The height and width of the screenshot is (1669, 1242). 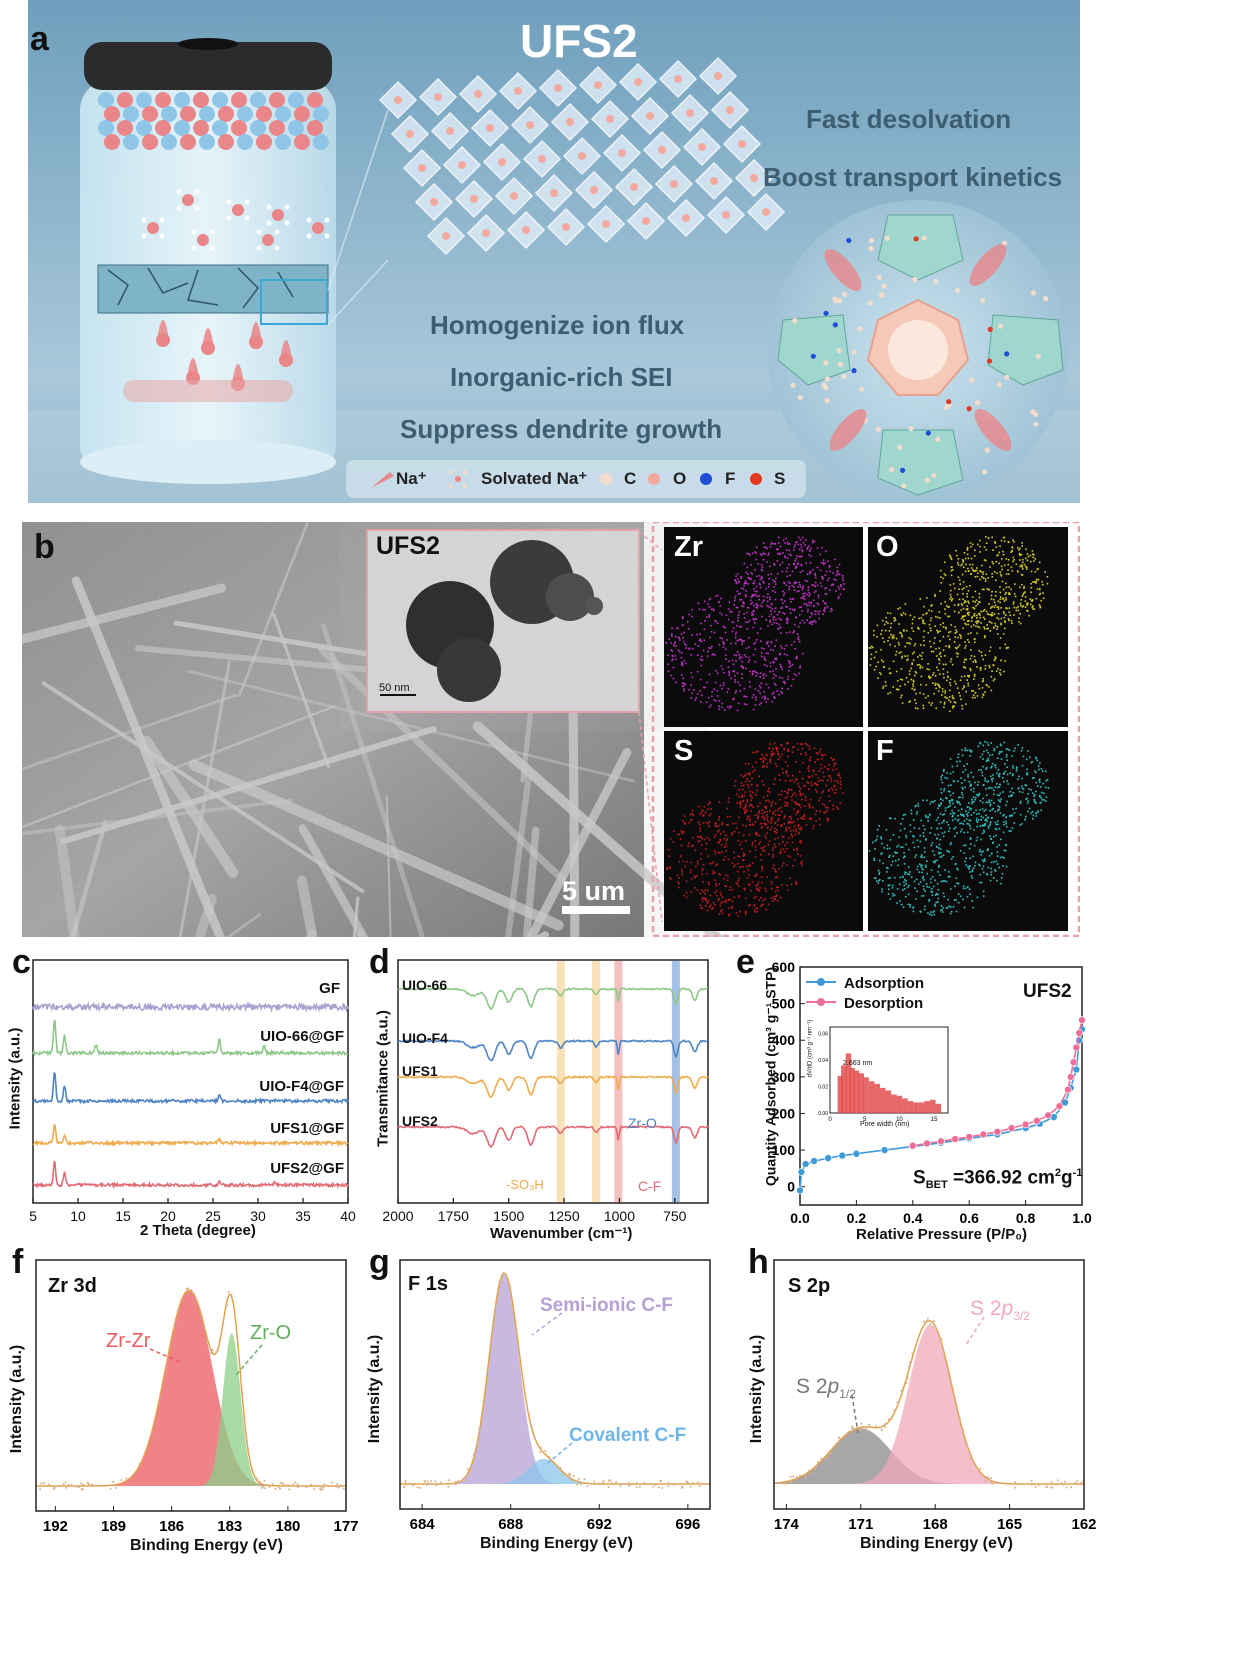 I want to click on ftir-band, so click(x=618, y=1081).